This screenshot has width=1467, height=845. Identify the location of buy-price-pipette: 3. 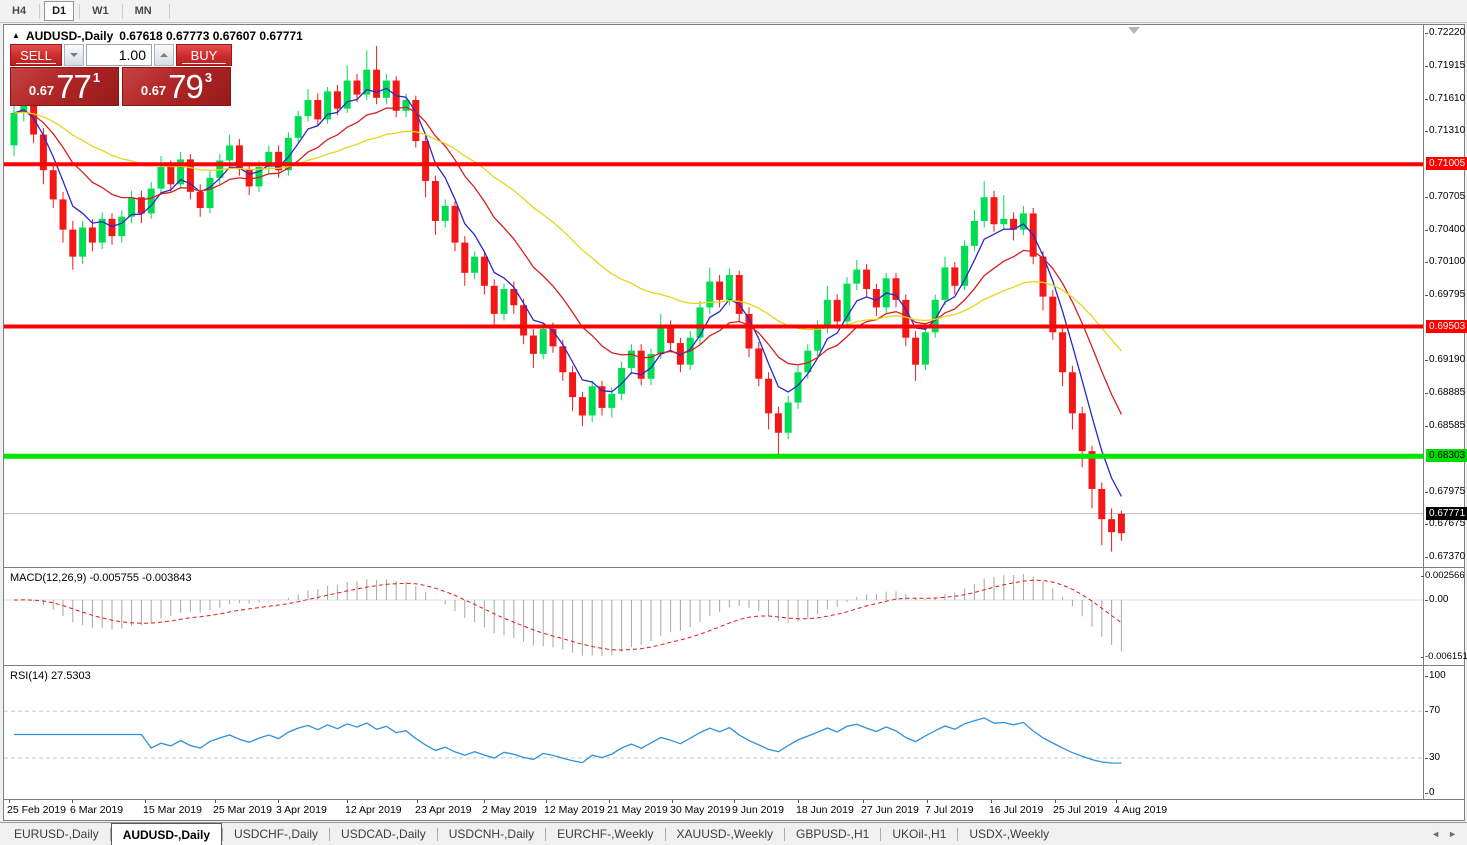
(208, 77).